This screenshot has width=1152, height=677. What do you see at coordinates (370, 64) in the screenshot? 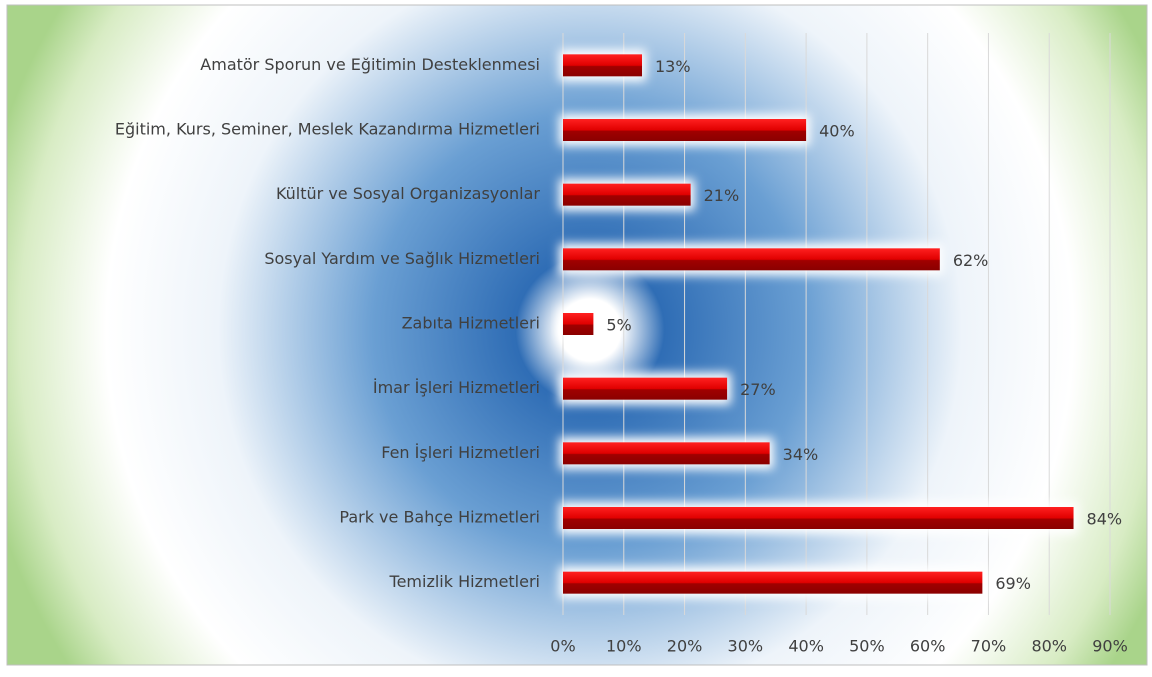
I see `y-tick-label: Amatör Sporun ve Eğitimin Desteklenmesi` at bounding box center [370, 64].